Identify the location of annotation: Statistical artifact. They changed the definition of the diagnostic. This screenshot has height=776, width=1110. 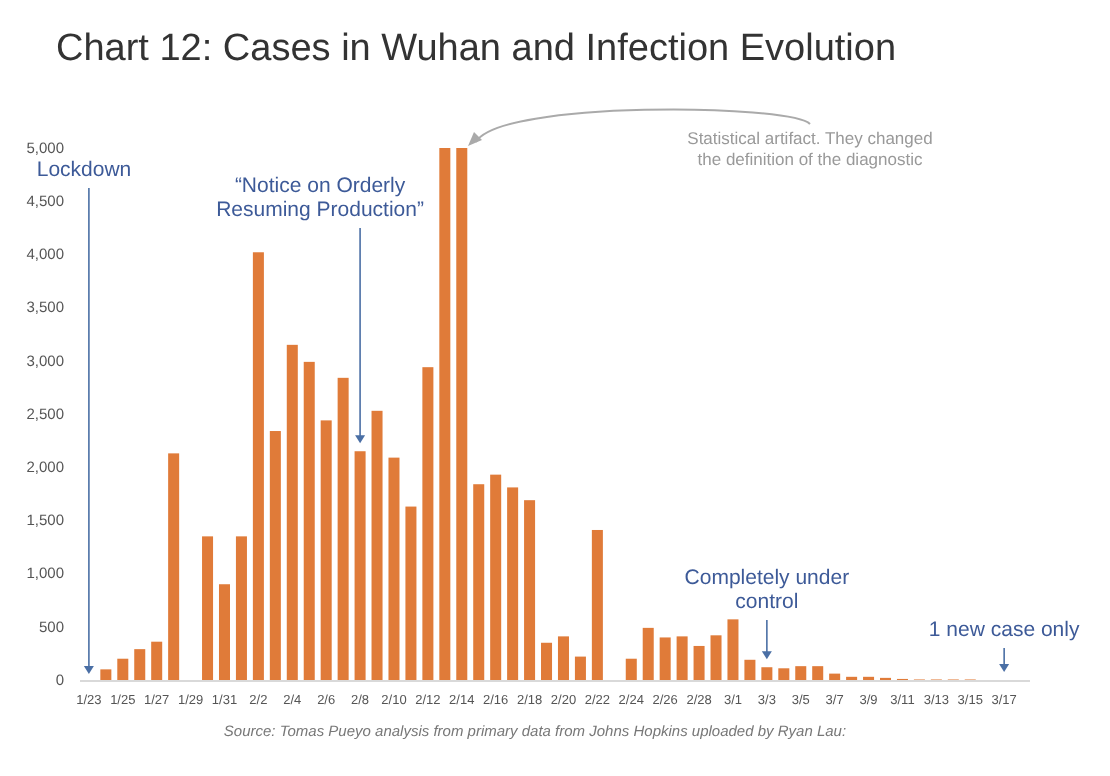
(810, 148).